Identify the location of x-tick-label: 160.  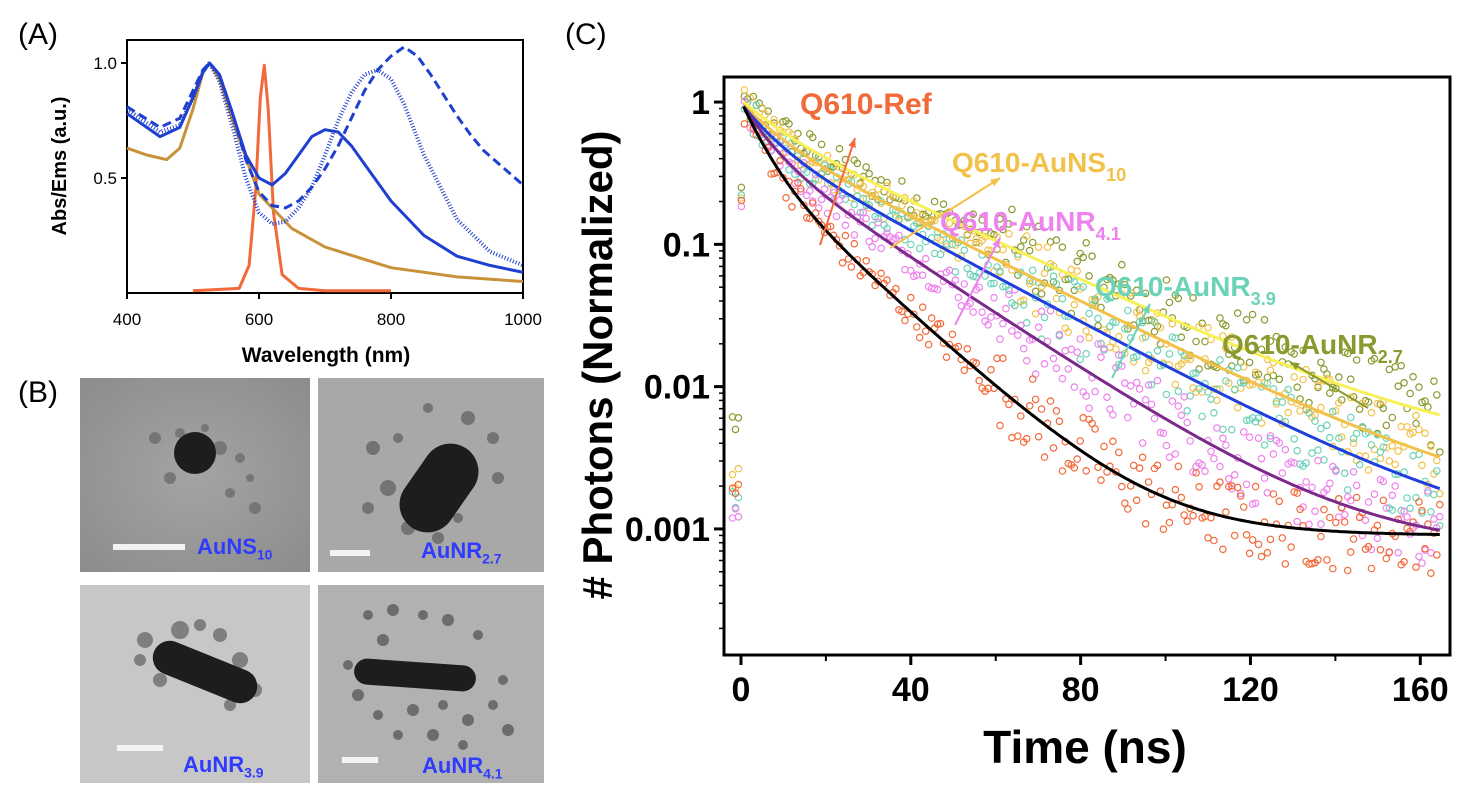
(1420, 690).